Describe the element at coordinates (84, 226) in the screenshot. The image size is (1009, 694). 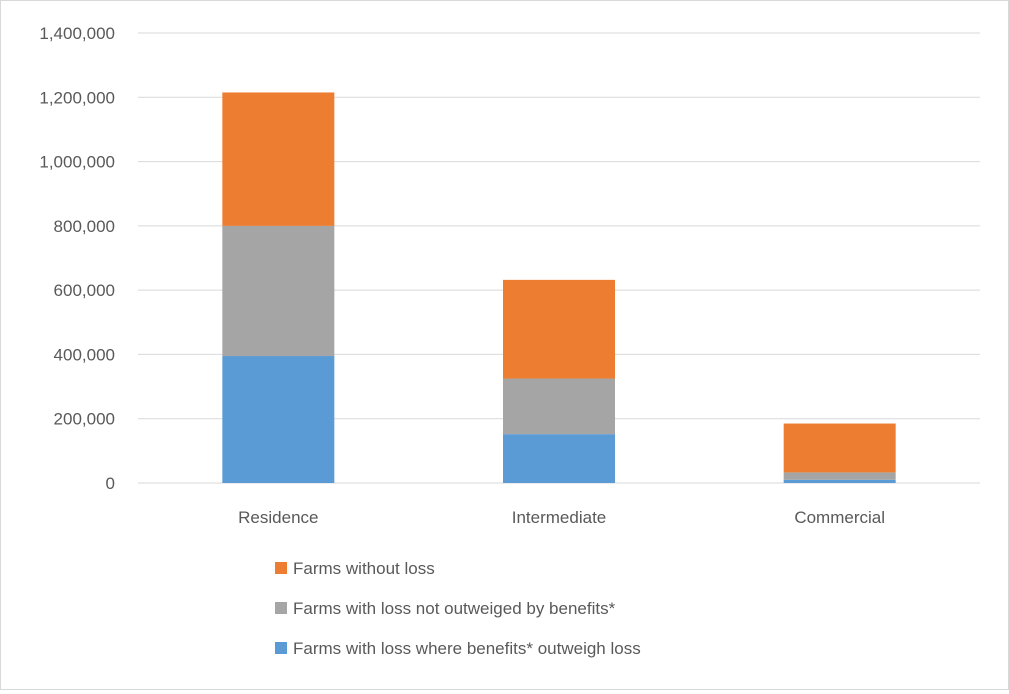
I see `y-tick-label: 800,000` at that location.